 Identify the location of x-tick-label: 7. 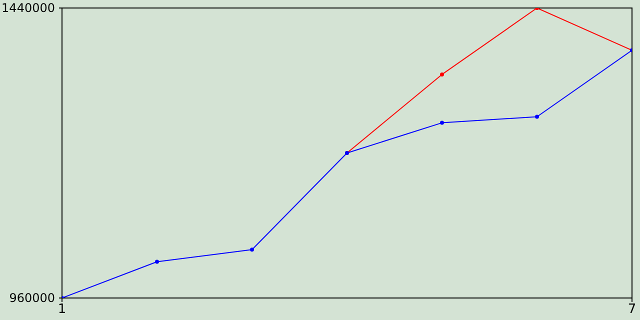
(632, 310).